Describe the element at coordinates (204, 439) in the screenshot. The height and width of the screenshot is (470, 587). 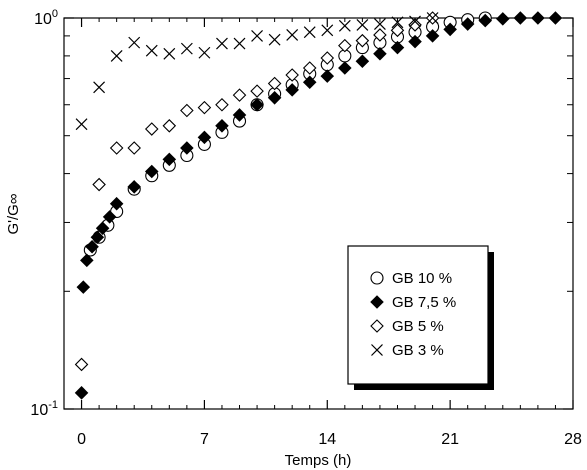
I see `x-tick-label: 7` at that location.